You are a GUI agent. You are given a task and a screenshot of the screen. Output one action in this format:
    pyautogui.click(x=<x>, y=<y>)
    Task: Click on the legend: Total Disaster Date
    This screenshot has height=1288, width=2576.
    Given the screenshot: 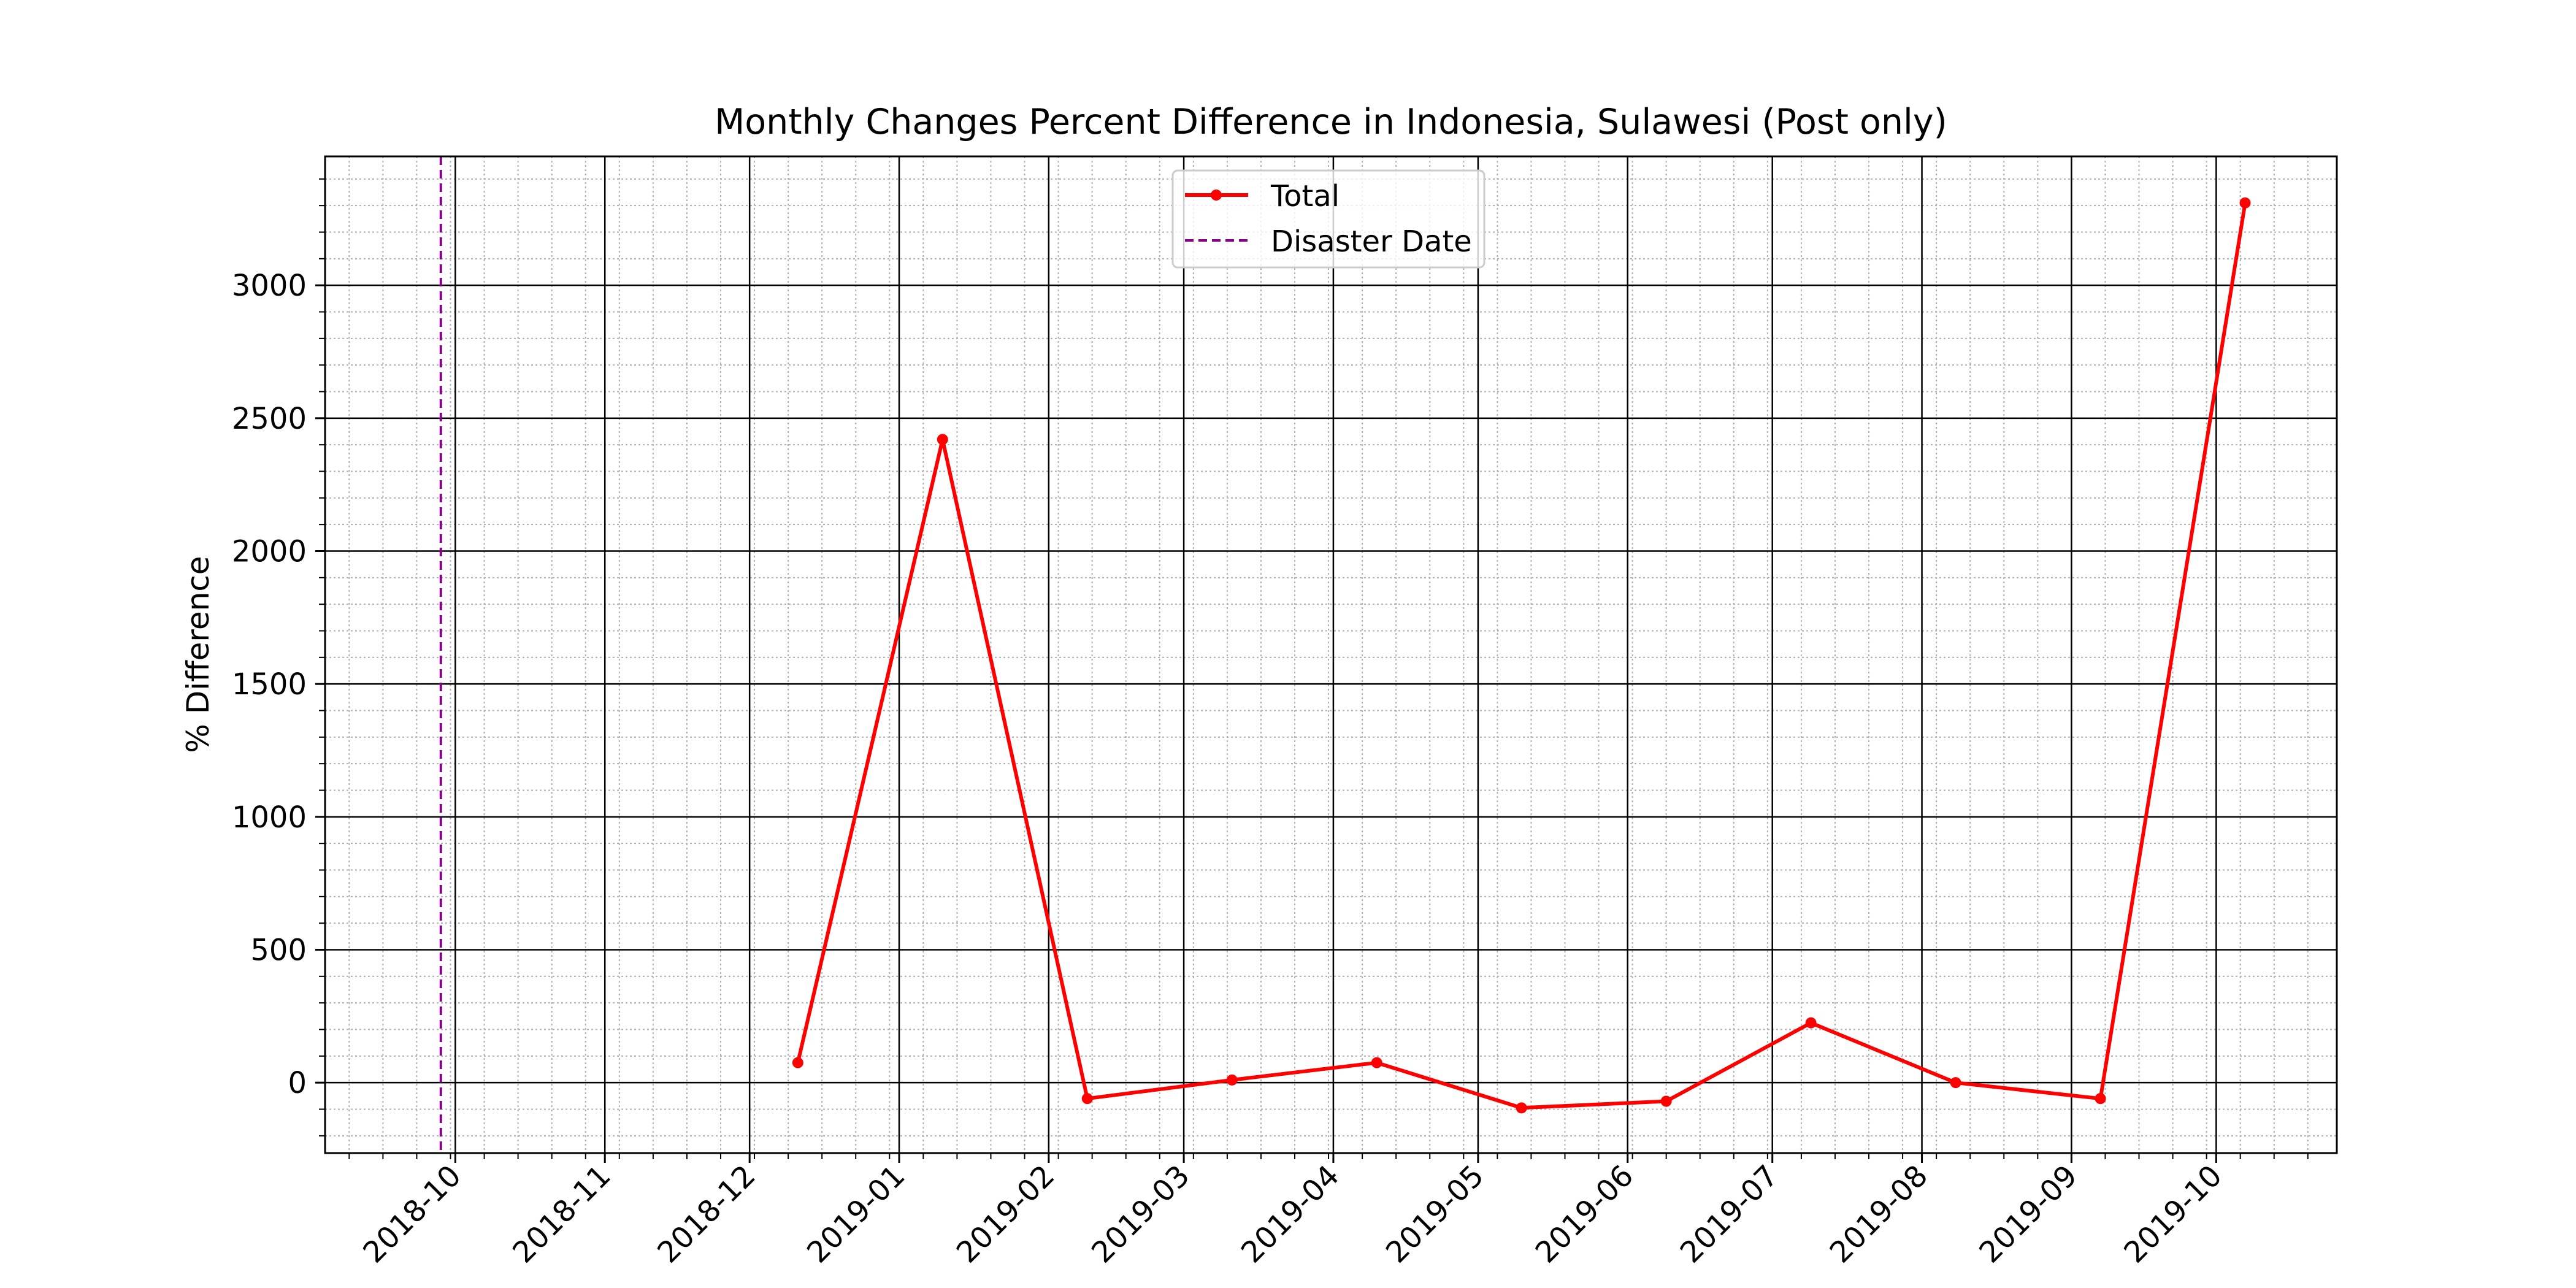 What is the action you would take?
    pyautogui.click(x=1328, y=219)
    